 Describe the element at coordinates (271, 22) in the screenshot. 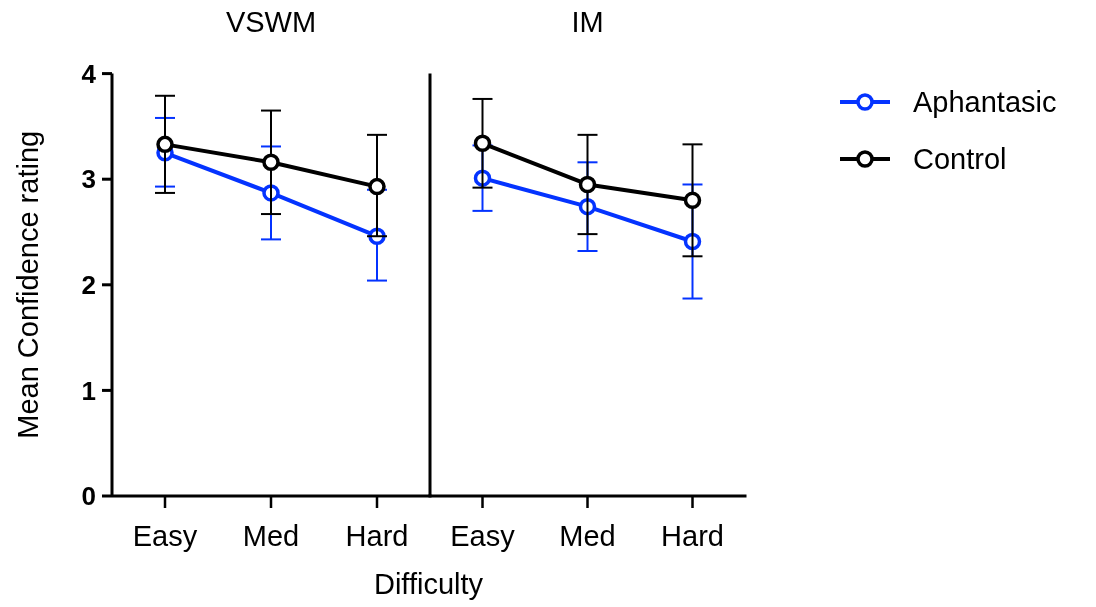

I see `chart-title: VSWM` at that location.